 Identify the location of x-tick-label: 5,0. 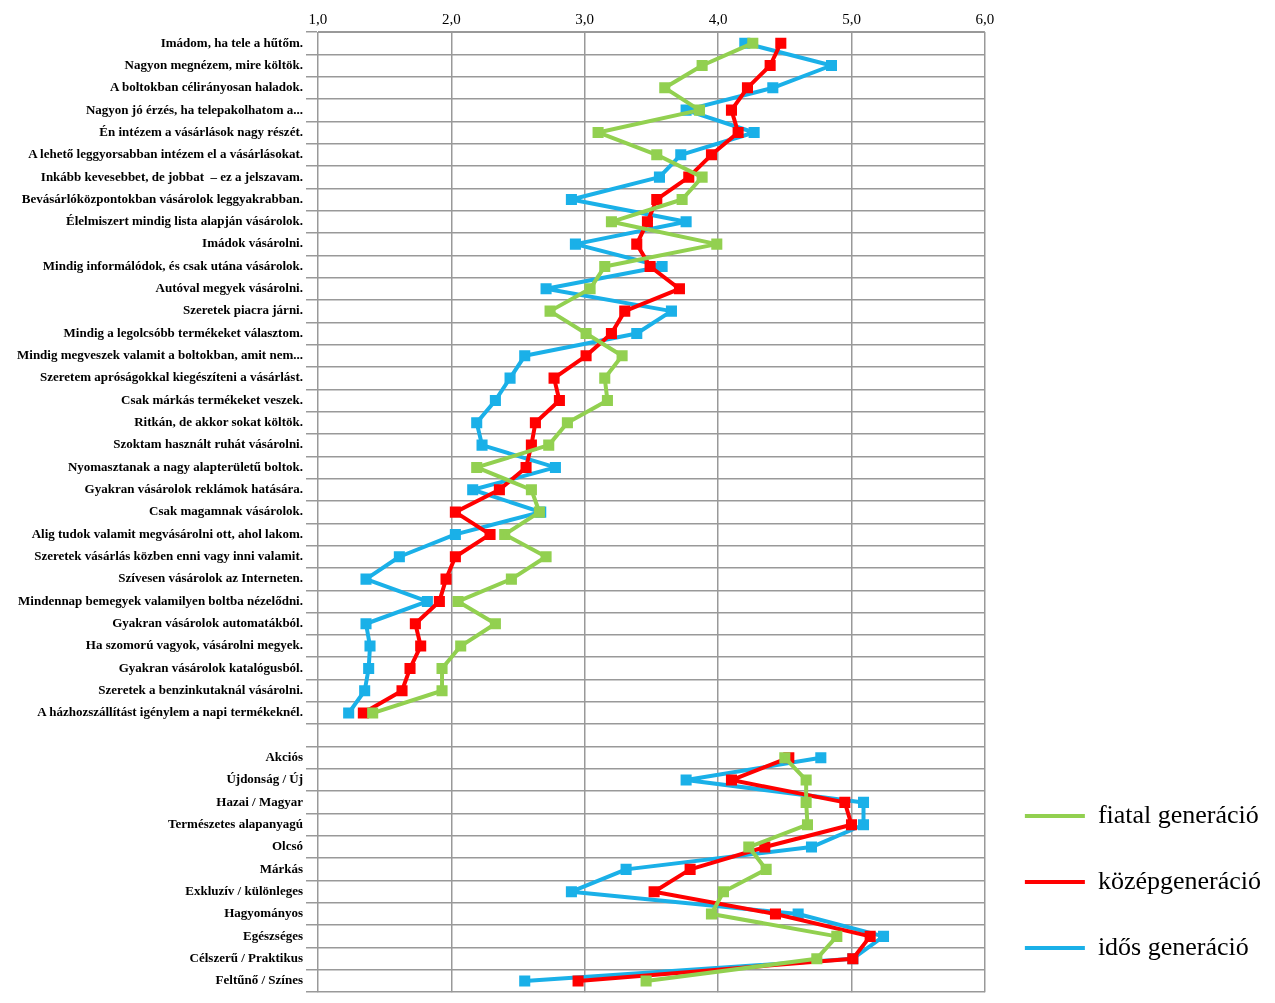
(851, 18).